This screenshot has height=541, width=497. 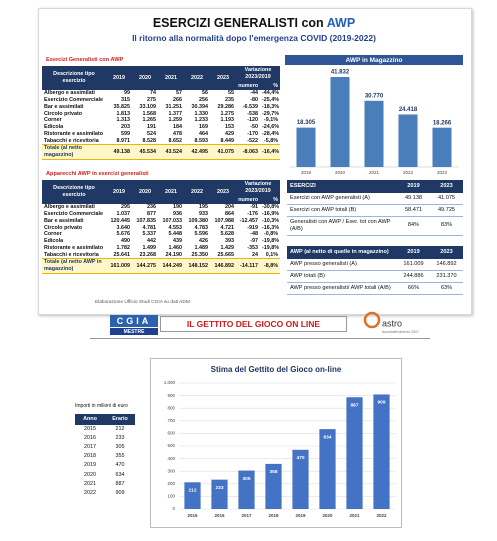 I want to click on header-cell: 2019, so click(x=413, y=252).